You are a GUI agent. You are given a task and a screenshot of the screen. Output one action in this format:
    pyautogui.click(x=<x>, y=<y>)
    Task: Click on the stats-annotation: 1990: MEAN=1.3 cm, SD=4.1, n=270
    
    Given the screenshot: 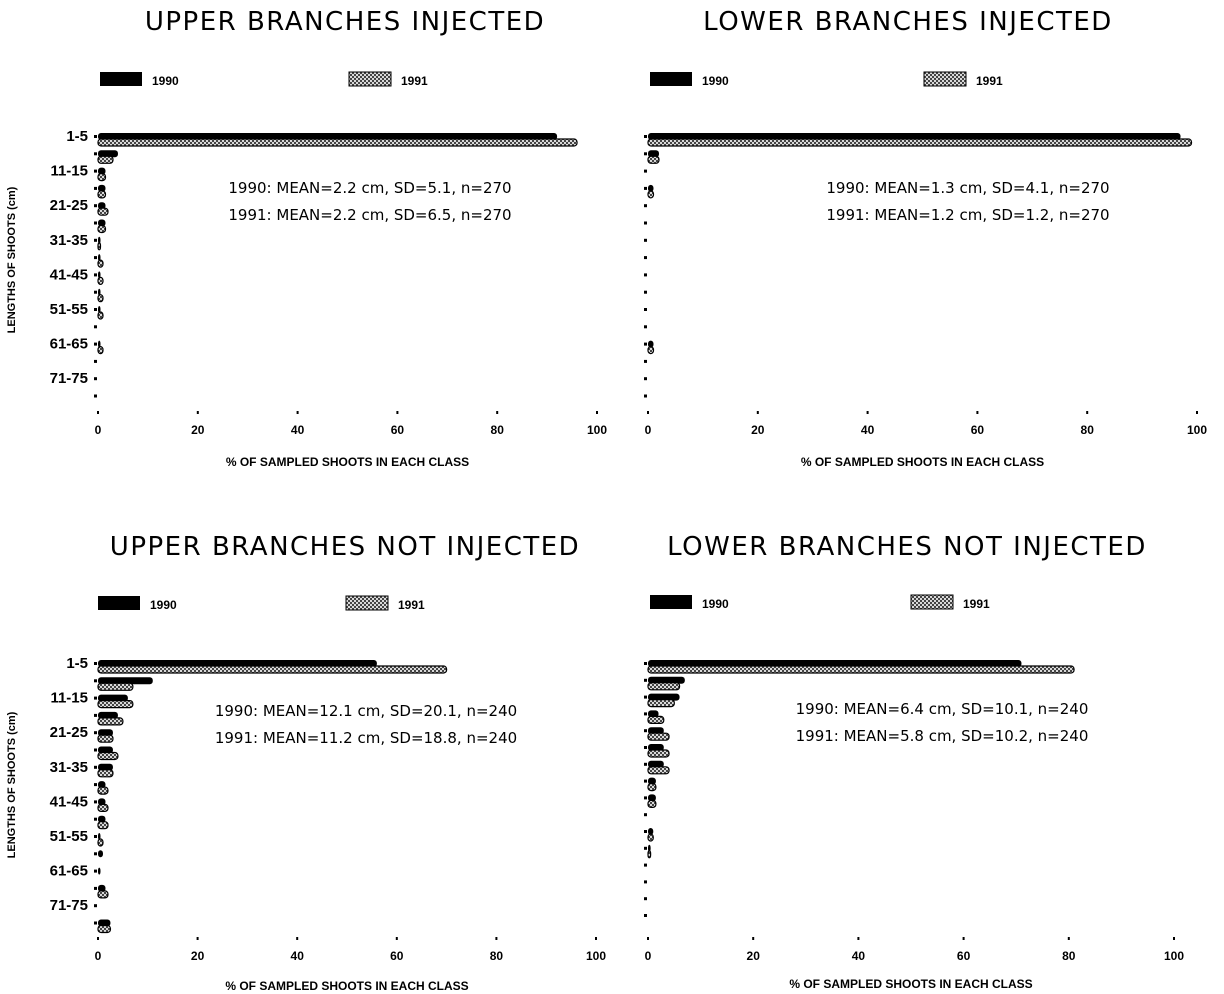 What is the action you would take?
    pyautogui.click(x=967, y=188)
    